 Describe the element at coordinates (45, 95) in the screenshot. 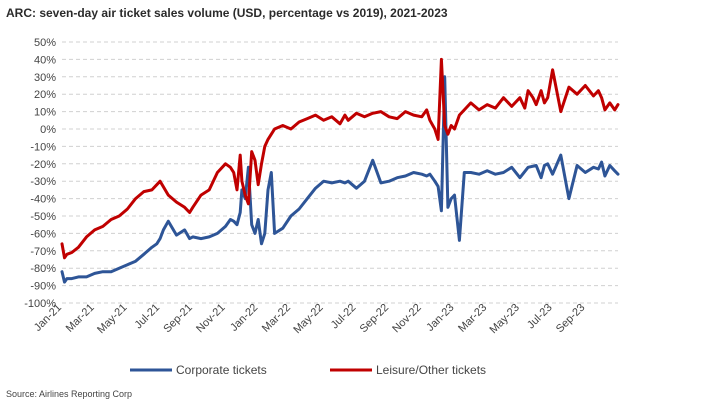

I see `y-tick-label: 20%` at that location.